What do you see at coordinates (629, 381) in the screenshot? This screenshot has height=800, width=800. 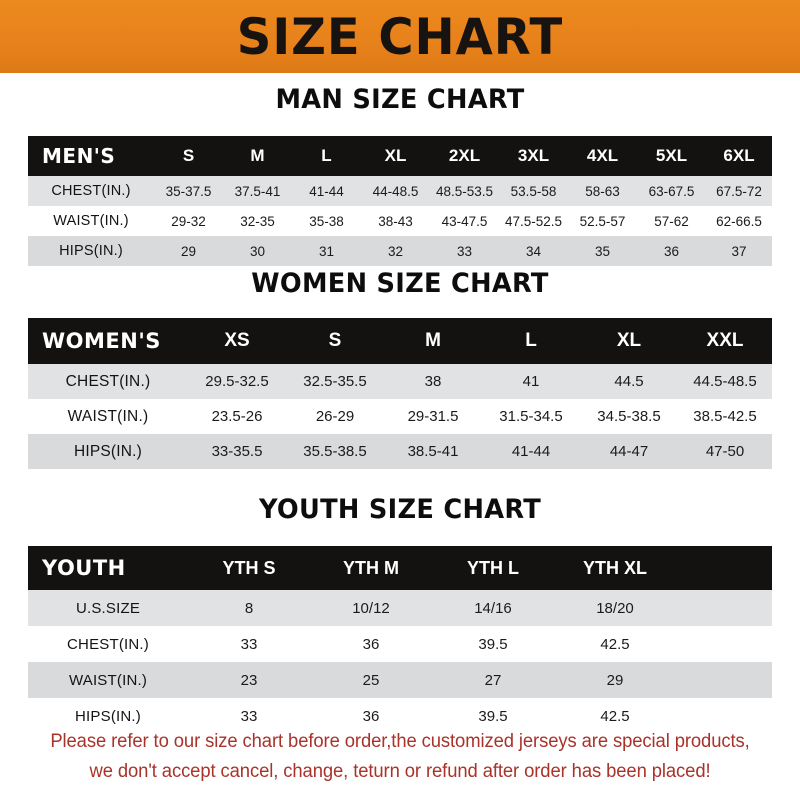 I see `women-cell-0-4: 44.5` at bounding box center [629, 381].